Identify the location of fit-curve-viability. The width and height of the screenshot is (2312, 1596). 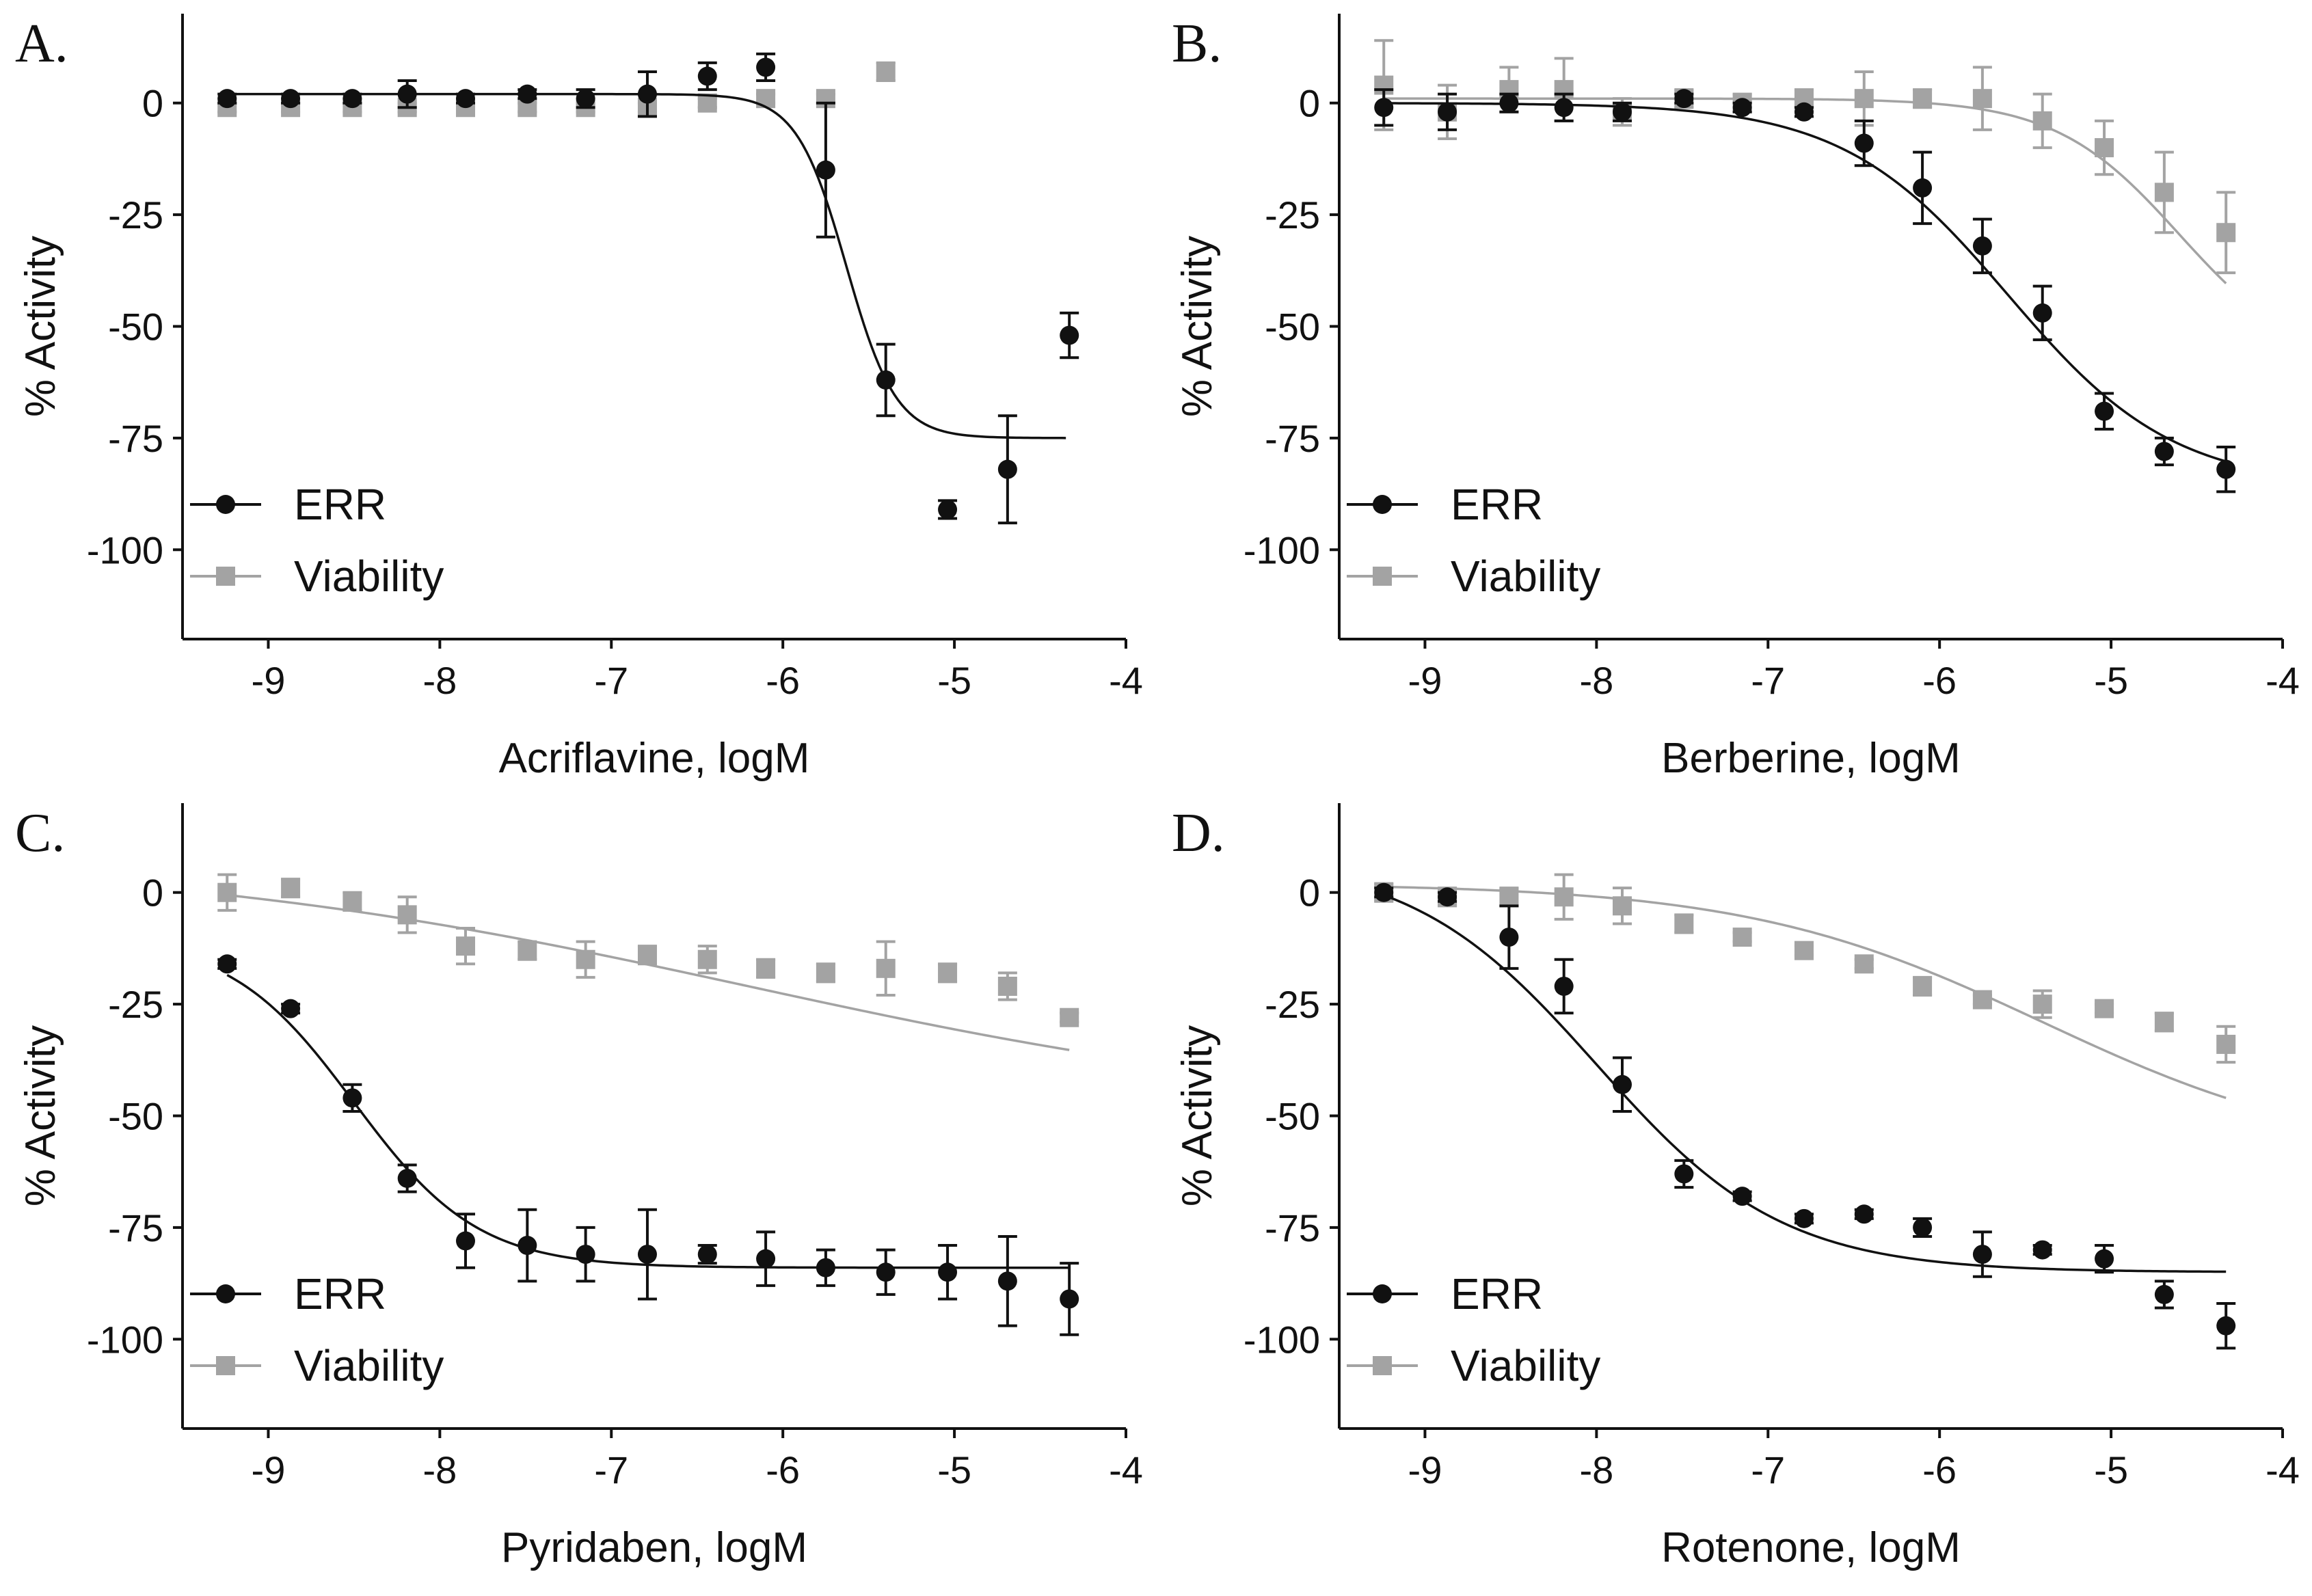
(1806, 993).